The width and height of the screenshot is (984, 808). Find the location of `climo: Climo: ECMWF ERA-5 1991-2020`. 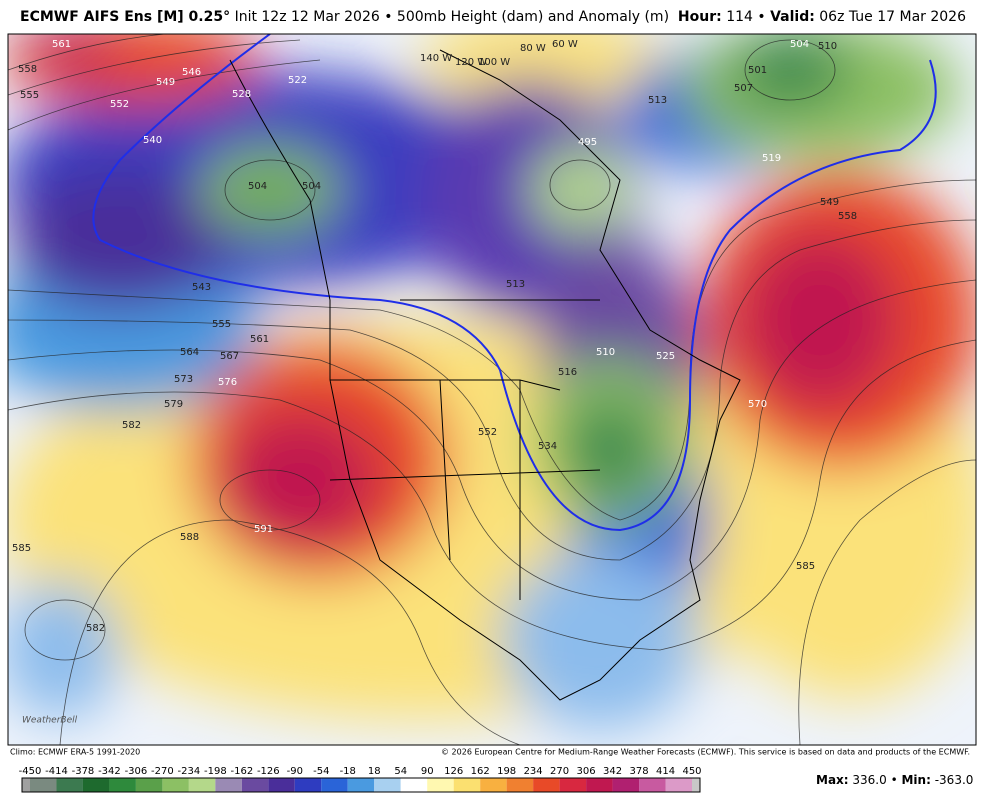

climo: Climo: ECMWF ERA-5 1991-2020 is located at coordinates (75, 752).